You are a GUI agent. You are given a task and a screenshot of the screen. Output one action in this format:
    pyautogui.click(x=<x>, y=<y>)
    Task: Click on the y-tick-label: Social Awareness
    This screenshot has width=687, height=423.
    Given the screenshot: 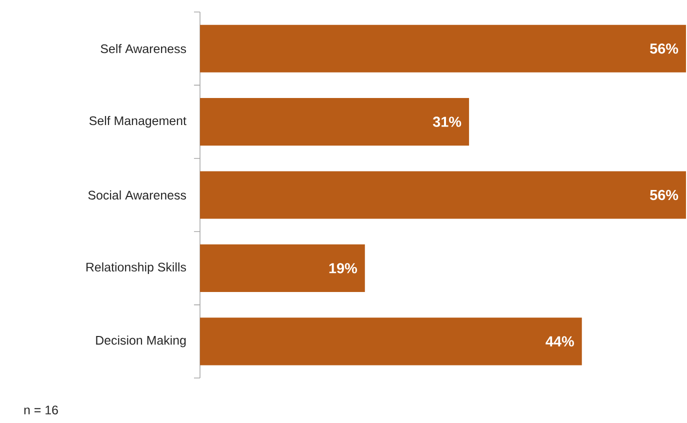 What is the action you would take?
    pyautogui.click(x=137, y=195)
    